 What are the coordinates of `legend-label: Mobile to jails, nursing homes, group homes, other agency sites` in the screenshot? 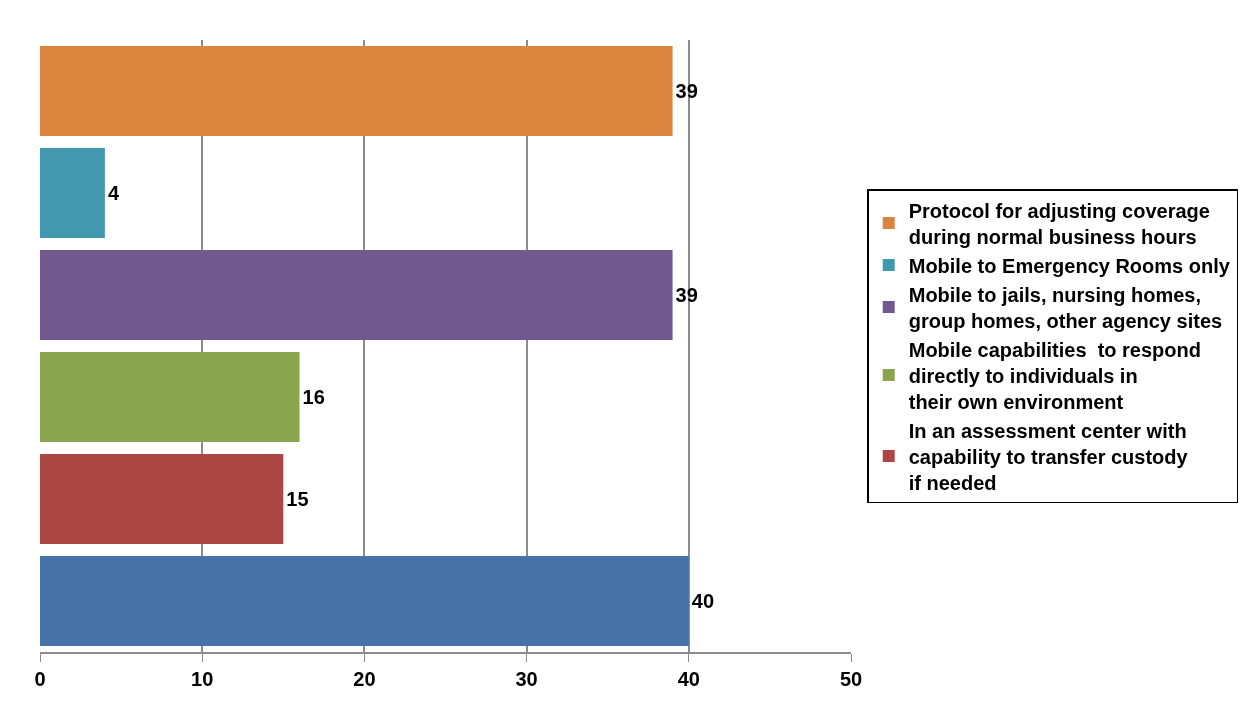 It's located at (1065, 307).